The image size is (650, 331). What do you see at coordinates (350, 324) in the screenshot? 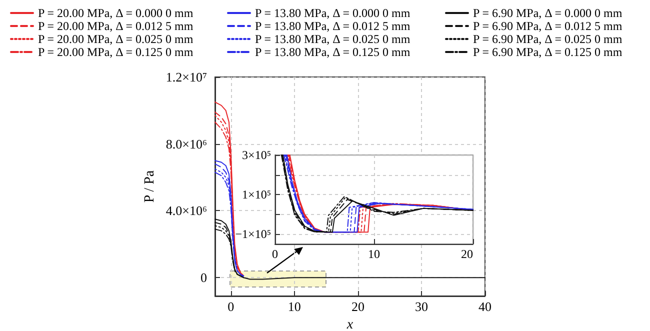
I see `x-axis-title: x` at bounding box center [350, 324].